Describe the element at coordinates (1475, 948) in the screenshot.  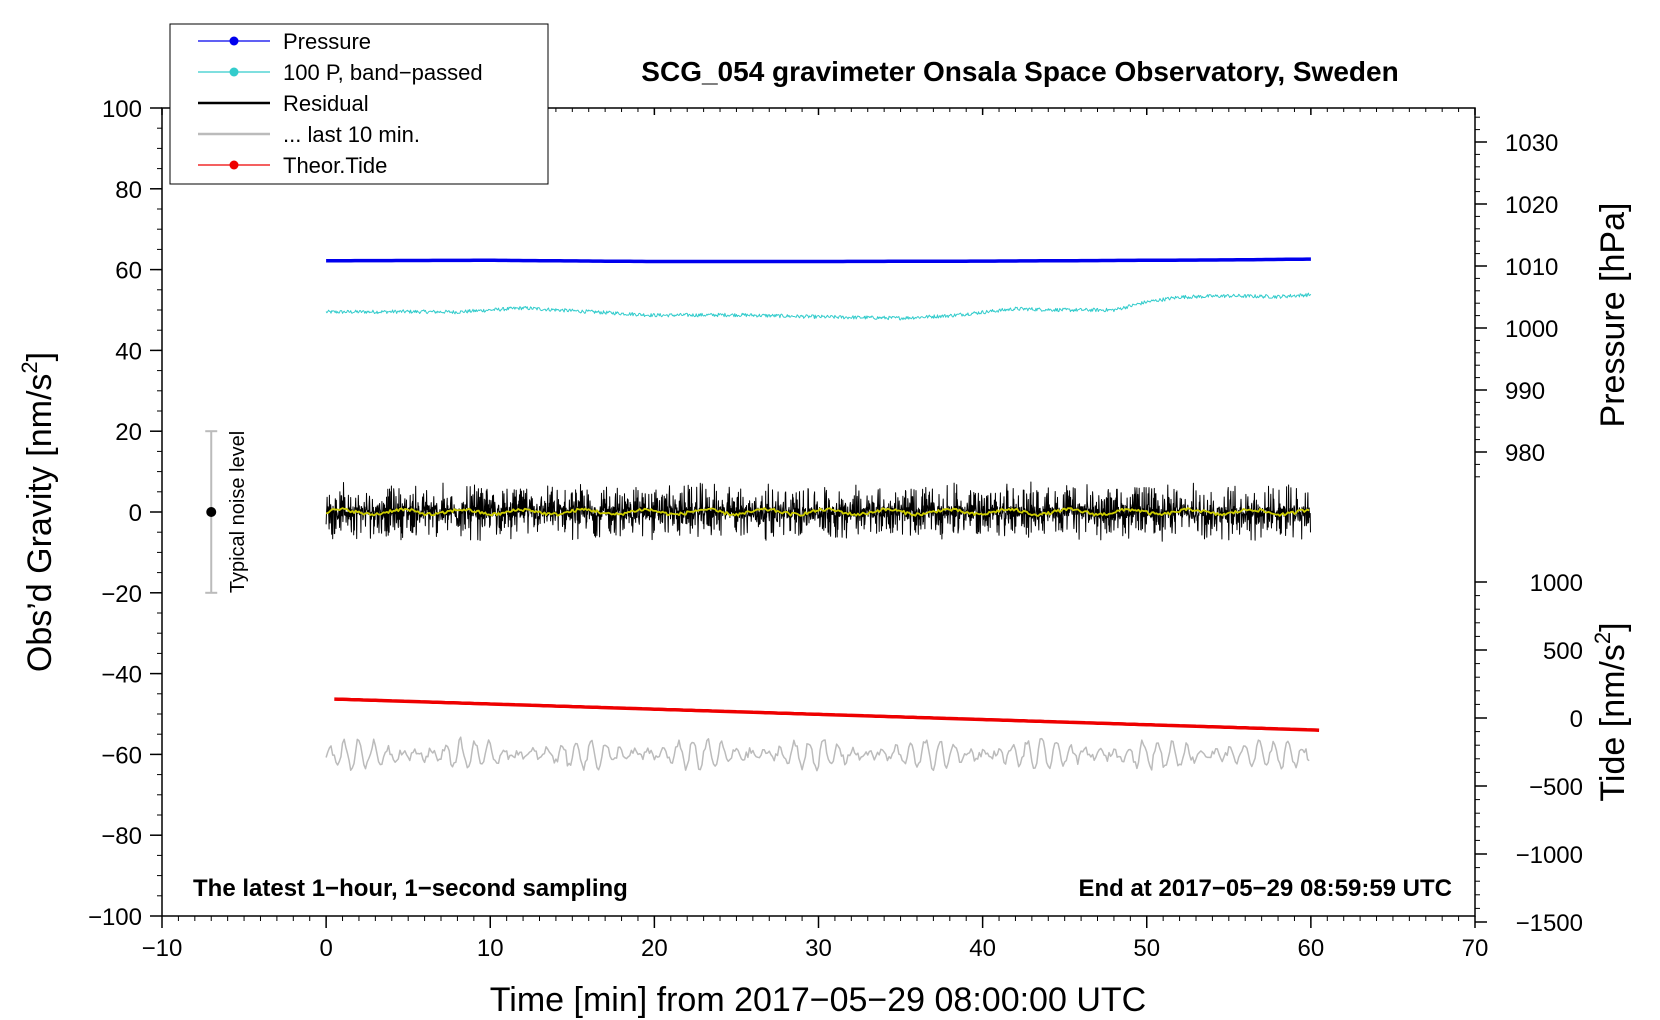
I see `x-tick-label: 70` at that location.